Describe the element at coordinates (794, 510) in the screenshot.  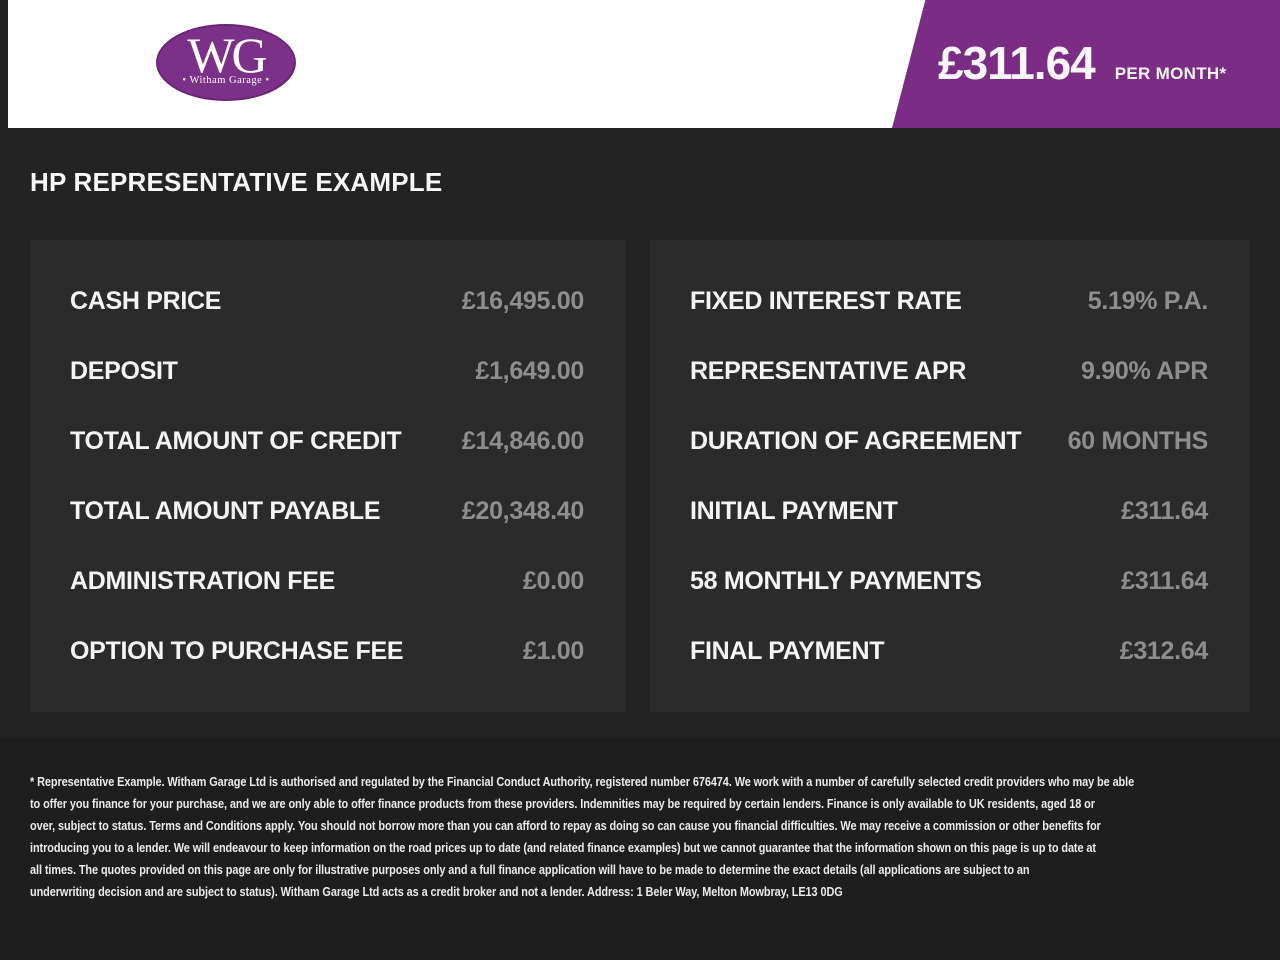
I see `finance-label: INITIAL PAYMENT` at that location.